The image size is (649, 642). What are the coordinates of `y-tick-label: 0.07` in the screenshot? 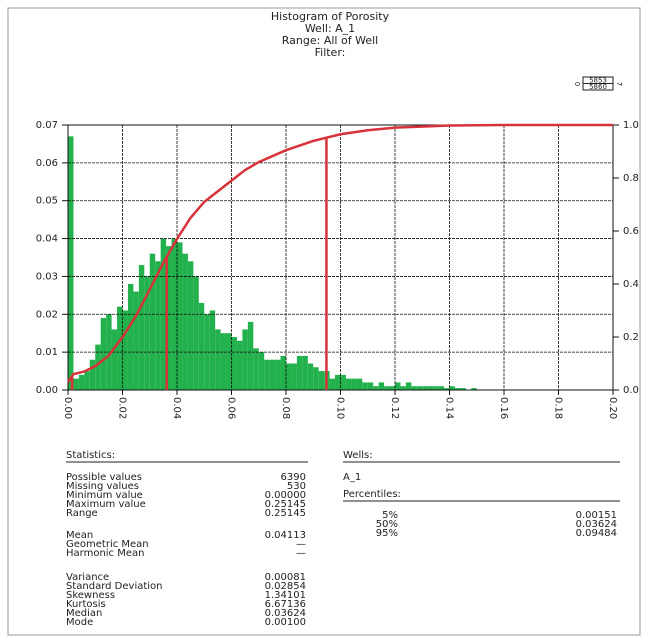 It's located at (47, 125).